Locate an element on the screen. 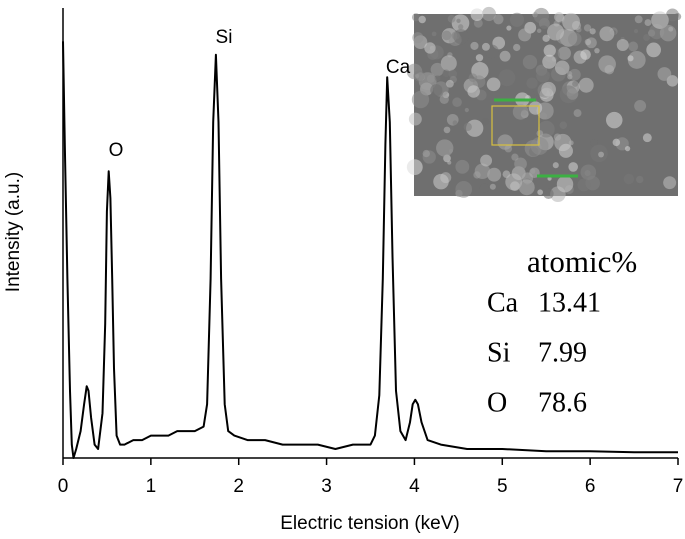  x-tick-label: 2 is located at coordinates (238, 486).